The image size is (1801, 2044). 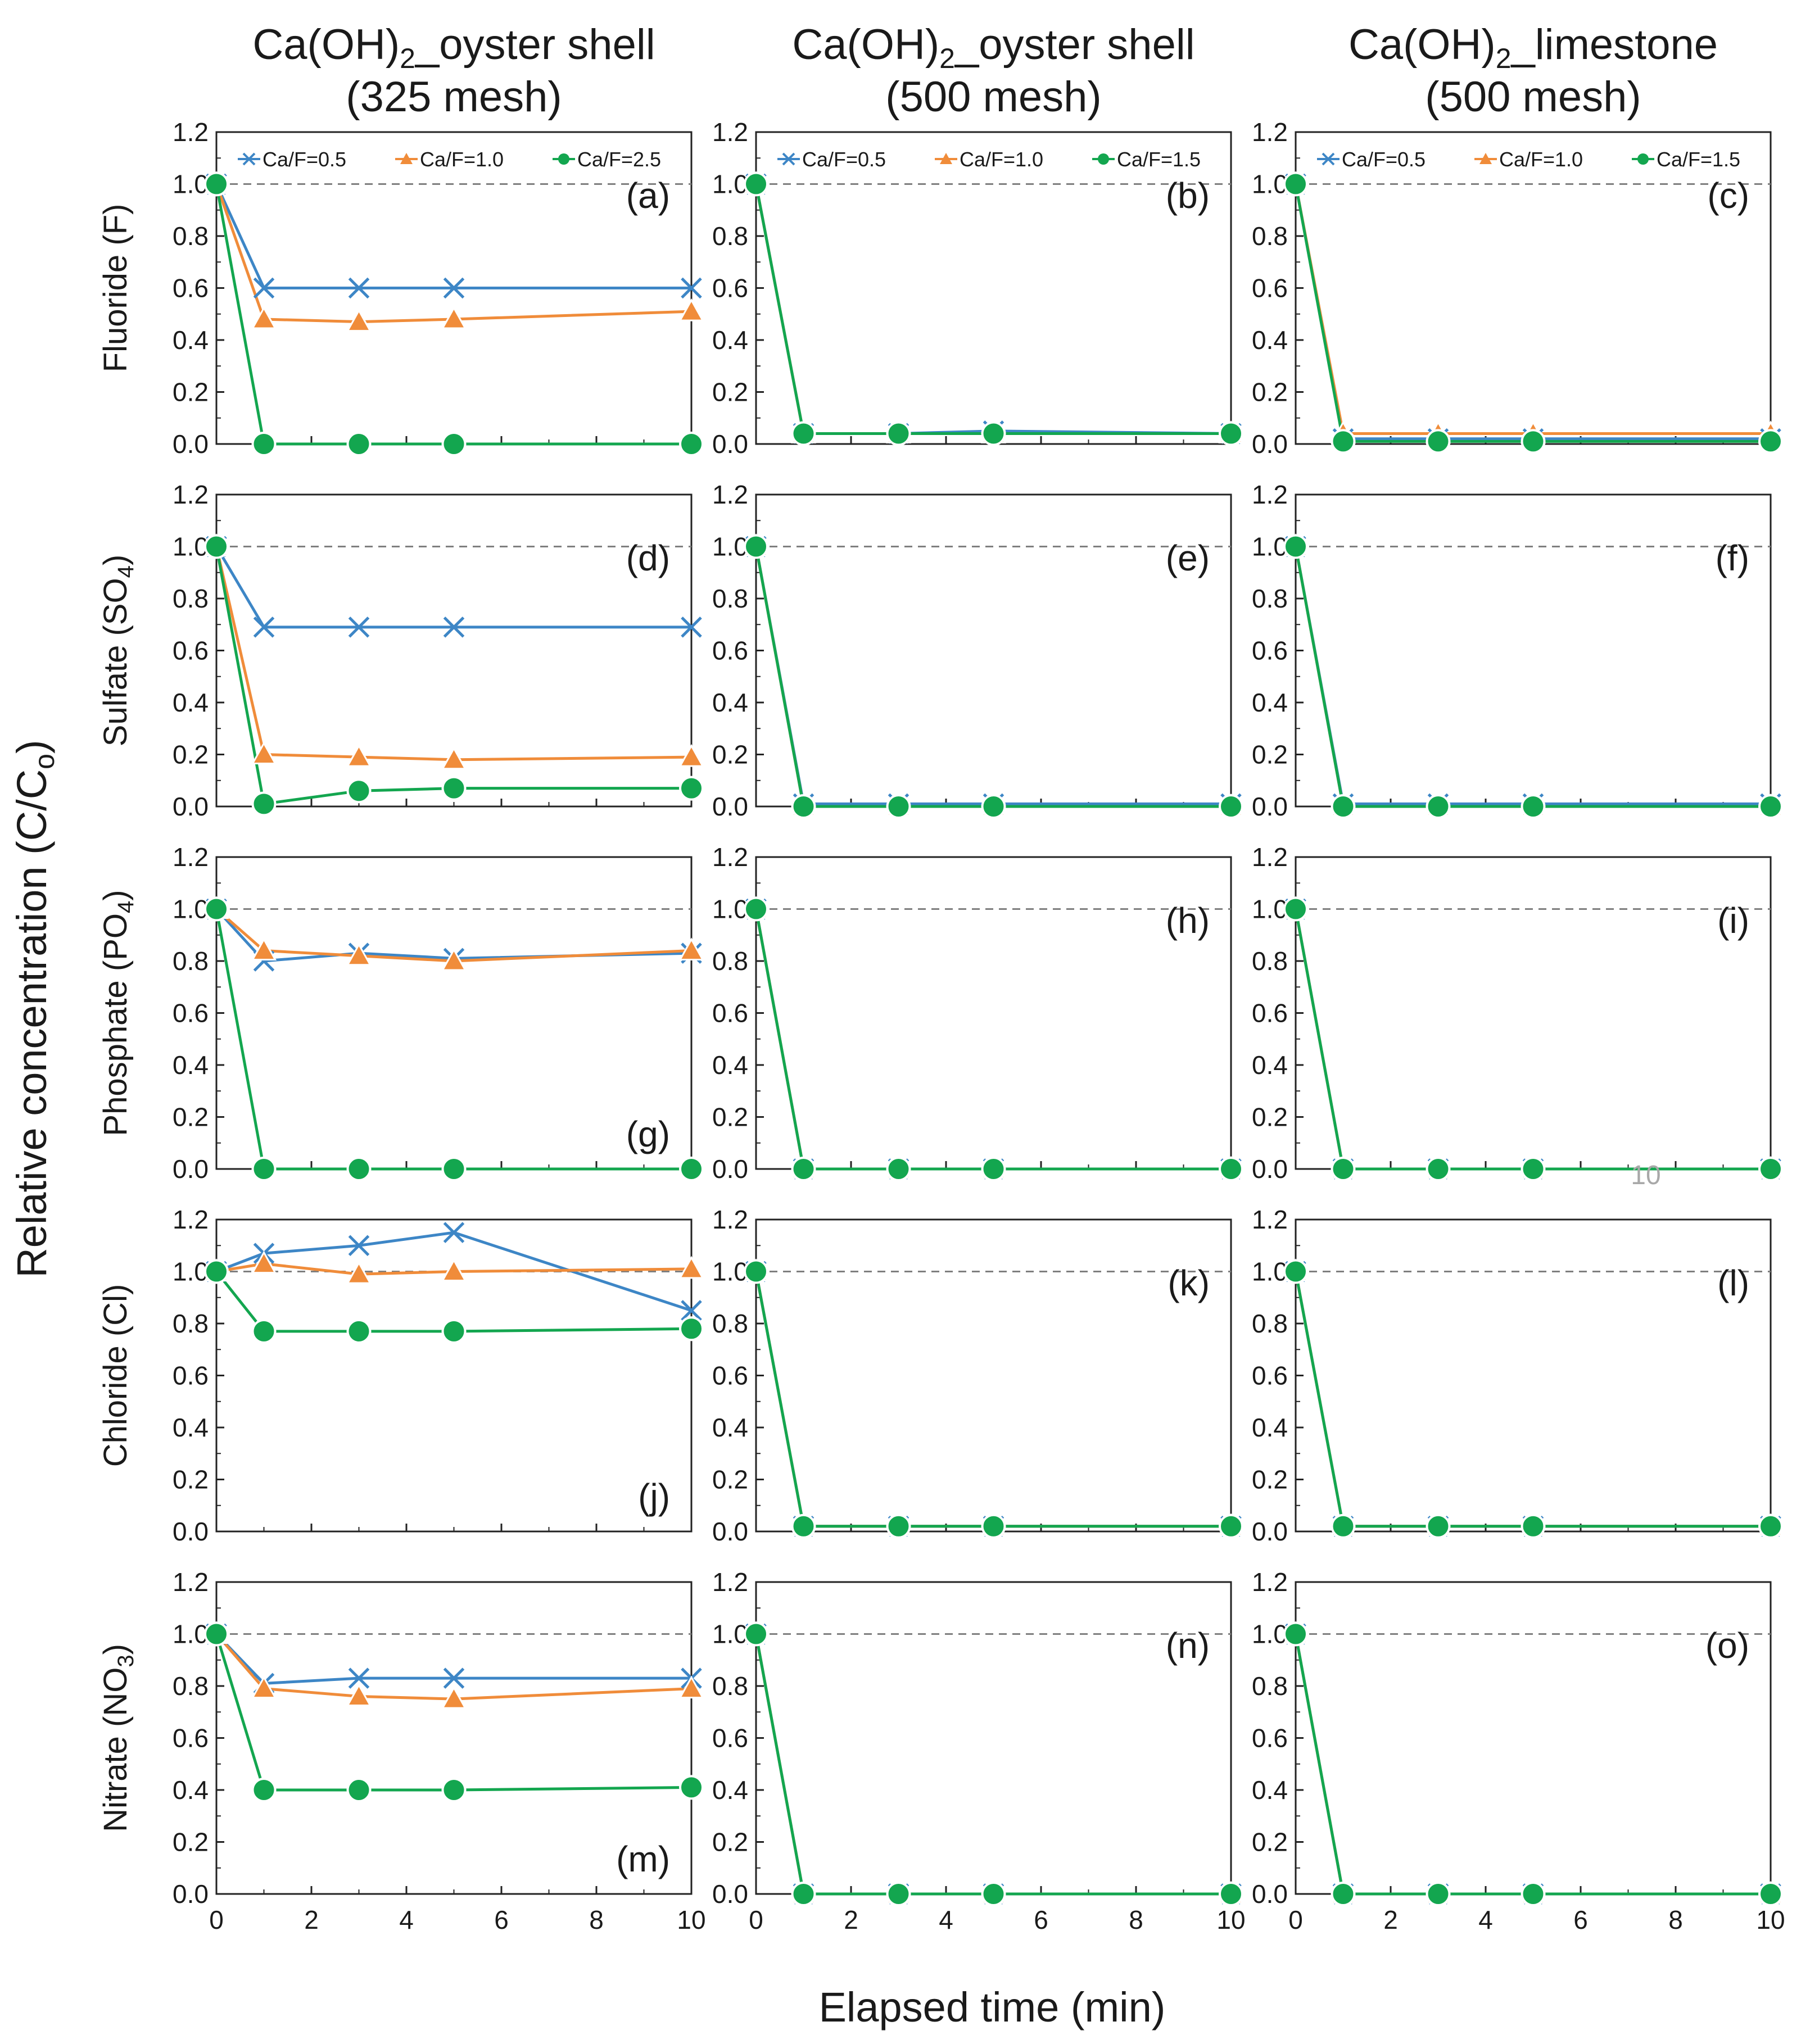 What do you see at coordinates (438, 1375) in the screenshot?
I see `panel-j: 0.0 0.2 0.4 0.6 0.8 1.0 1.2 (j)` at bounding box center [438, 1375].